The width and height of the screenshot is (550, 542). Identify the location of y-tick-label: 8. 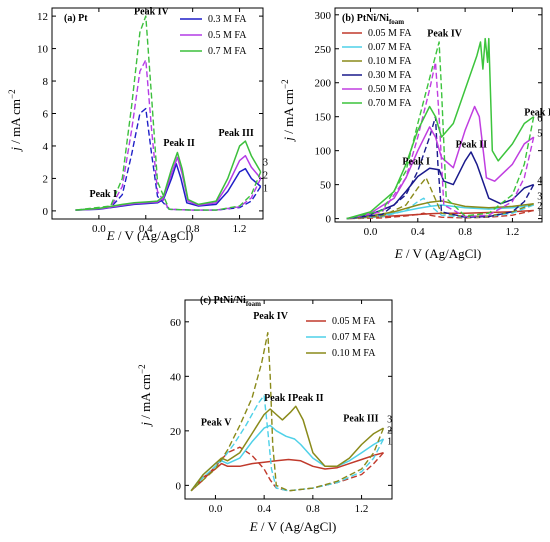
(46, 82).